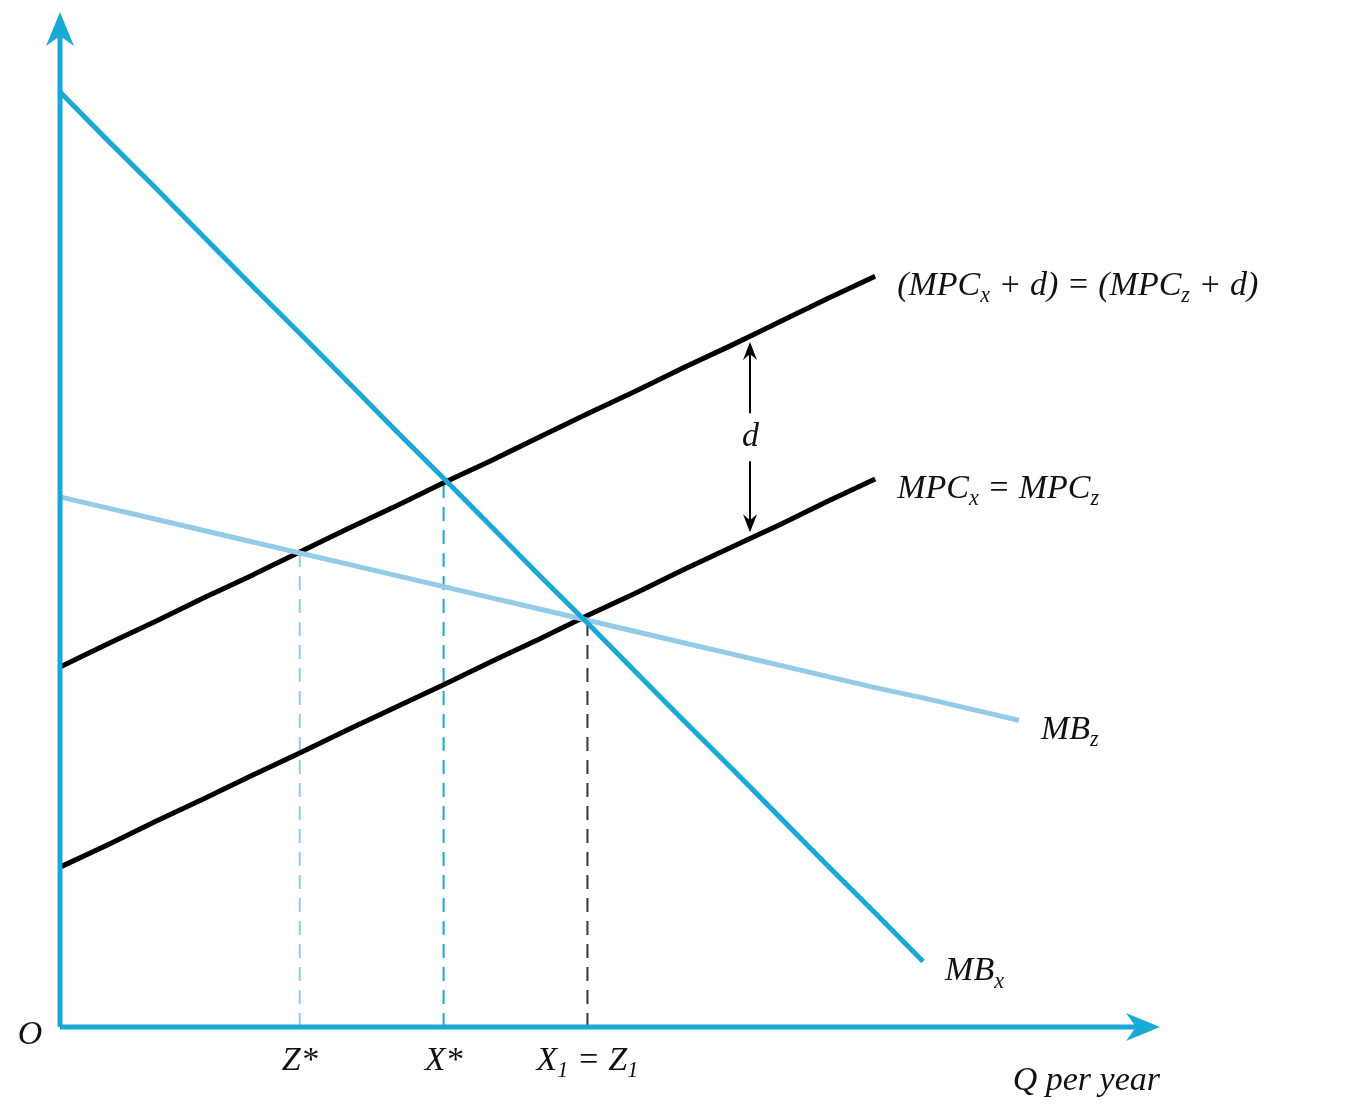  What do you see at coordinates (30, 1032) in the screenshot?
I see `annotation: O` at bounding box center [30, 1032].